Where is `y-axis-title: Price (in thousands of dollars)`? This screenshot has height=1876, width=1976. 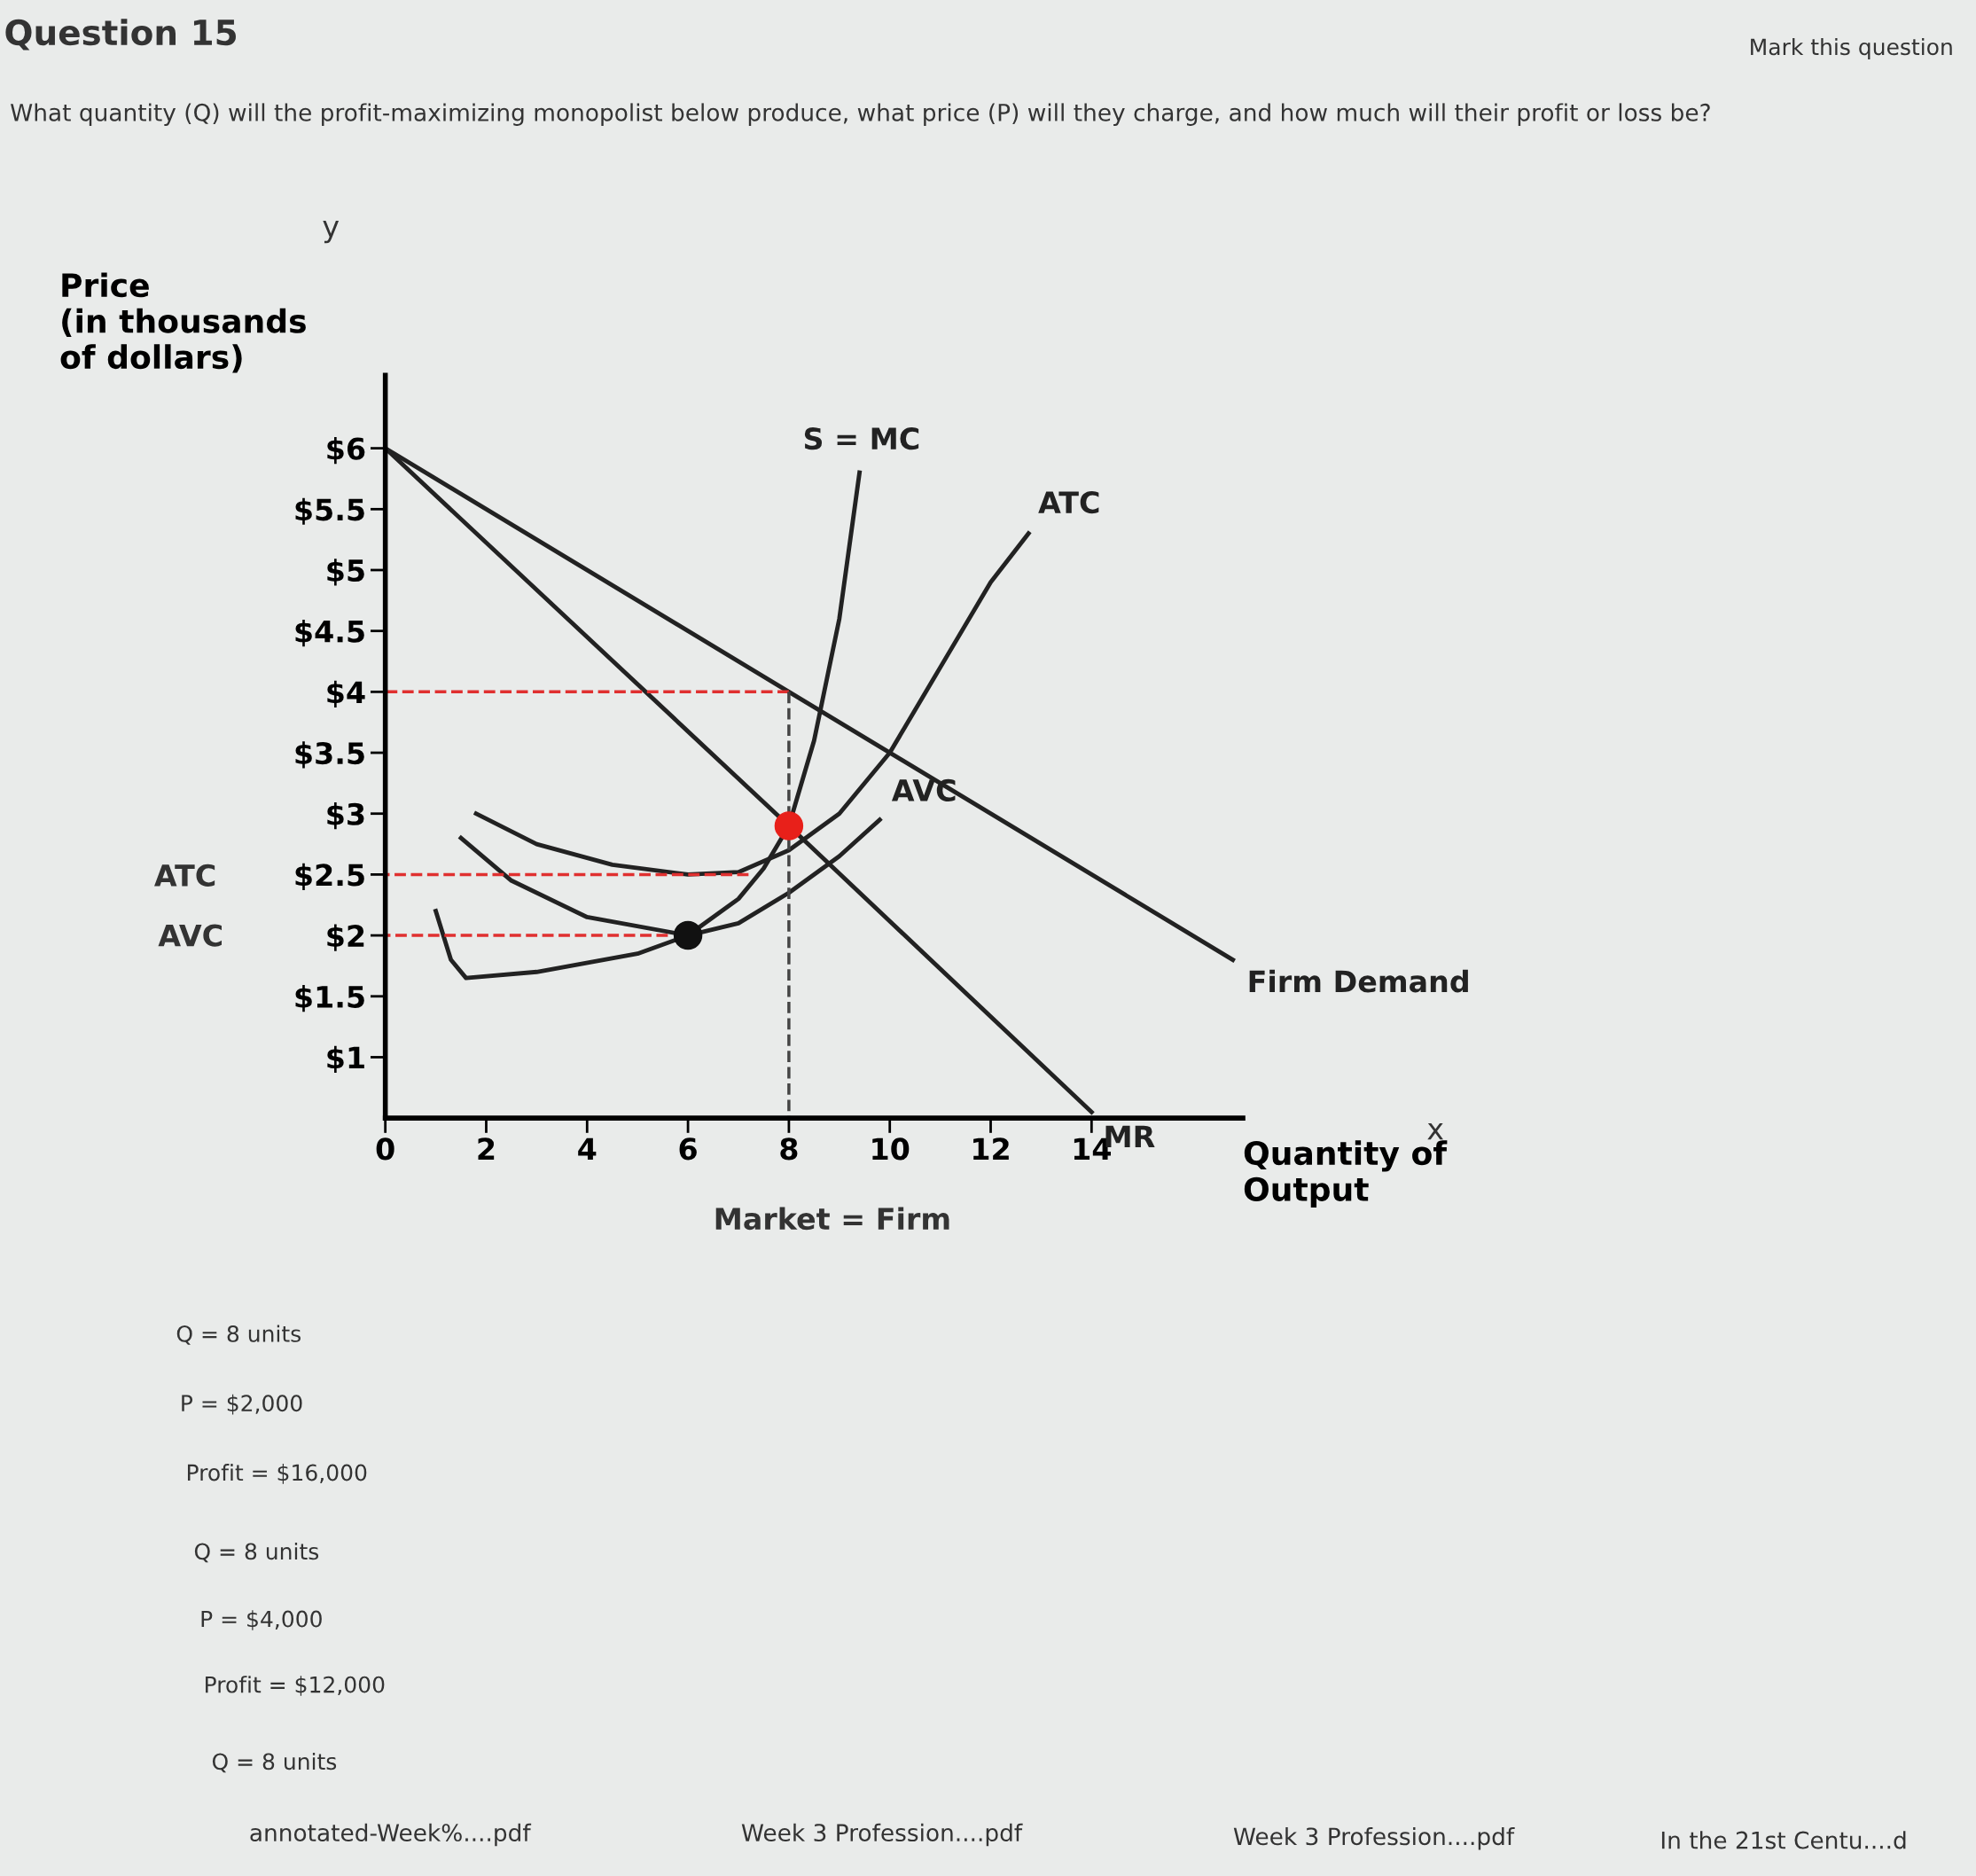 y-axis-title: Price (in thousands of dollars) is located at coordinates (183, 322).